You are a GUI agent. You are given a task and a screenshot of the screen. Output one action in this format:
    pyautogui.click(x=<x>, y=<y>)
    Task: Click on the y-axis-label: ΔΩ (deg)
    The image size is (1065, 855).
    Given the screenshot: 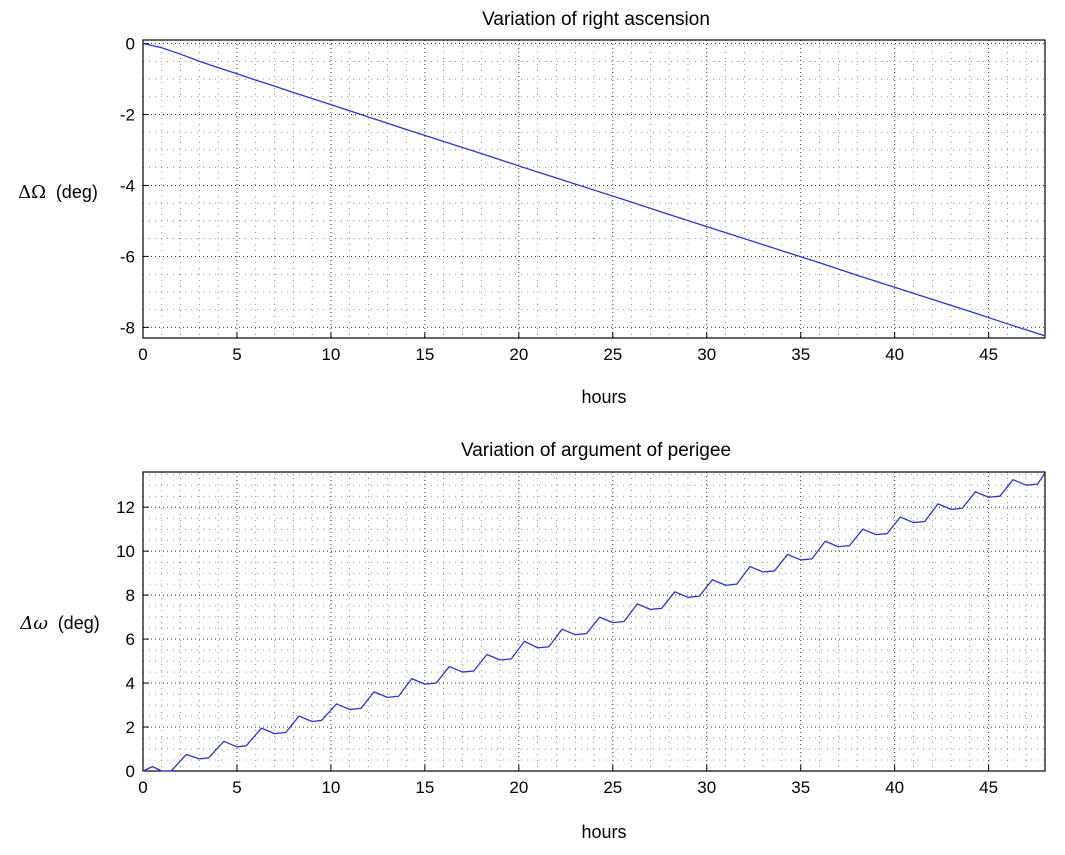 What is the action you would take?
    pyautogui.click(x=58, y=192)
    